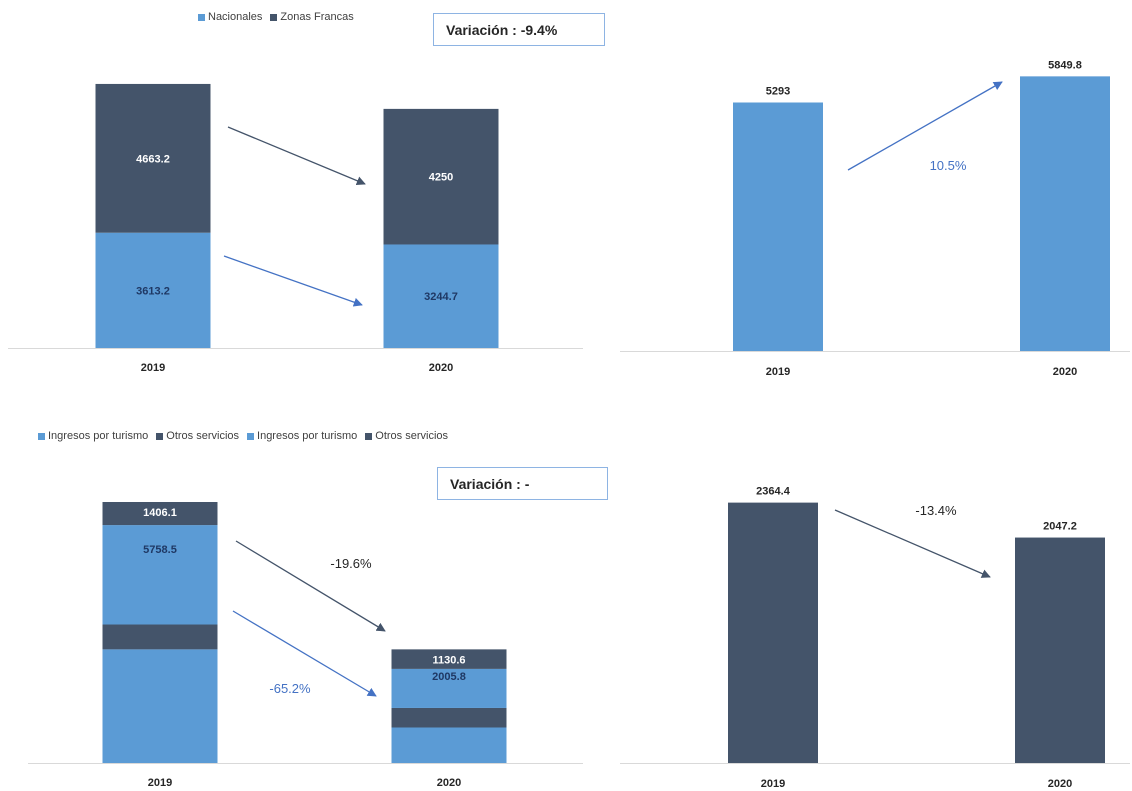 This screenshot has width=1132, height=791. I want to click on bar-chart1-series2-2020, so click(441, 176).